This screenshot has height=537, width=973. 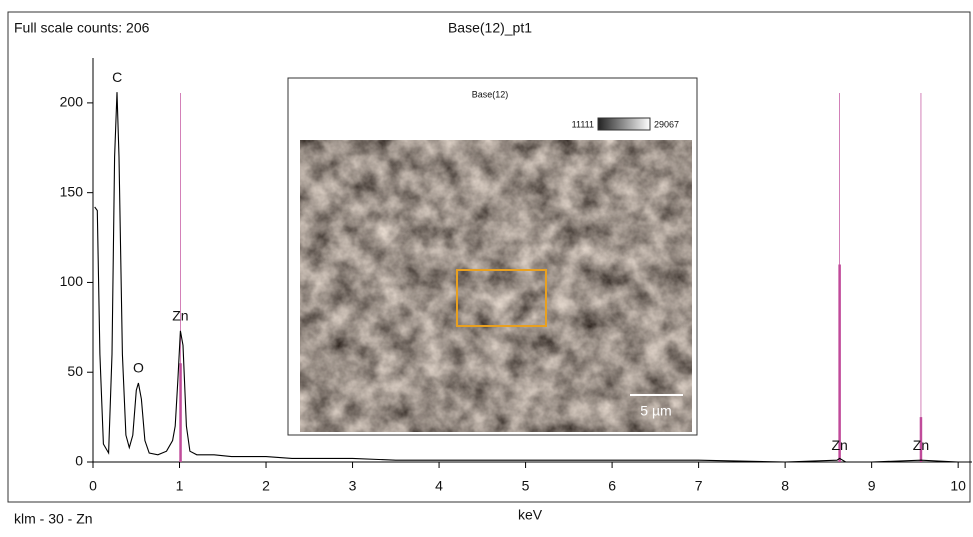 I want to click on selection-box, so click(x=501, y=298).